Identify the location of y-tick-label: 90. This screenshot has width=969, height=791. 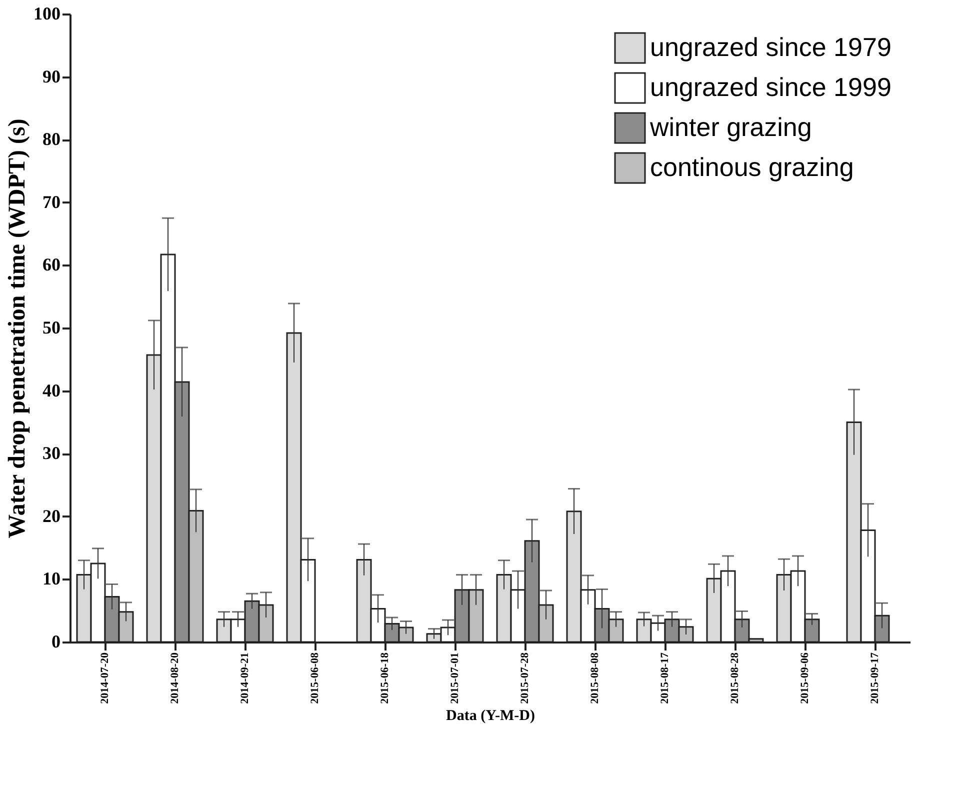
(51, 76).